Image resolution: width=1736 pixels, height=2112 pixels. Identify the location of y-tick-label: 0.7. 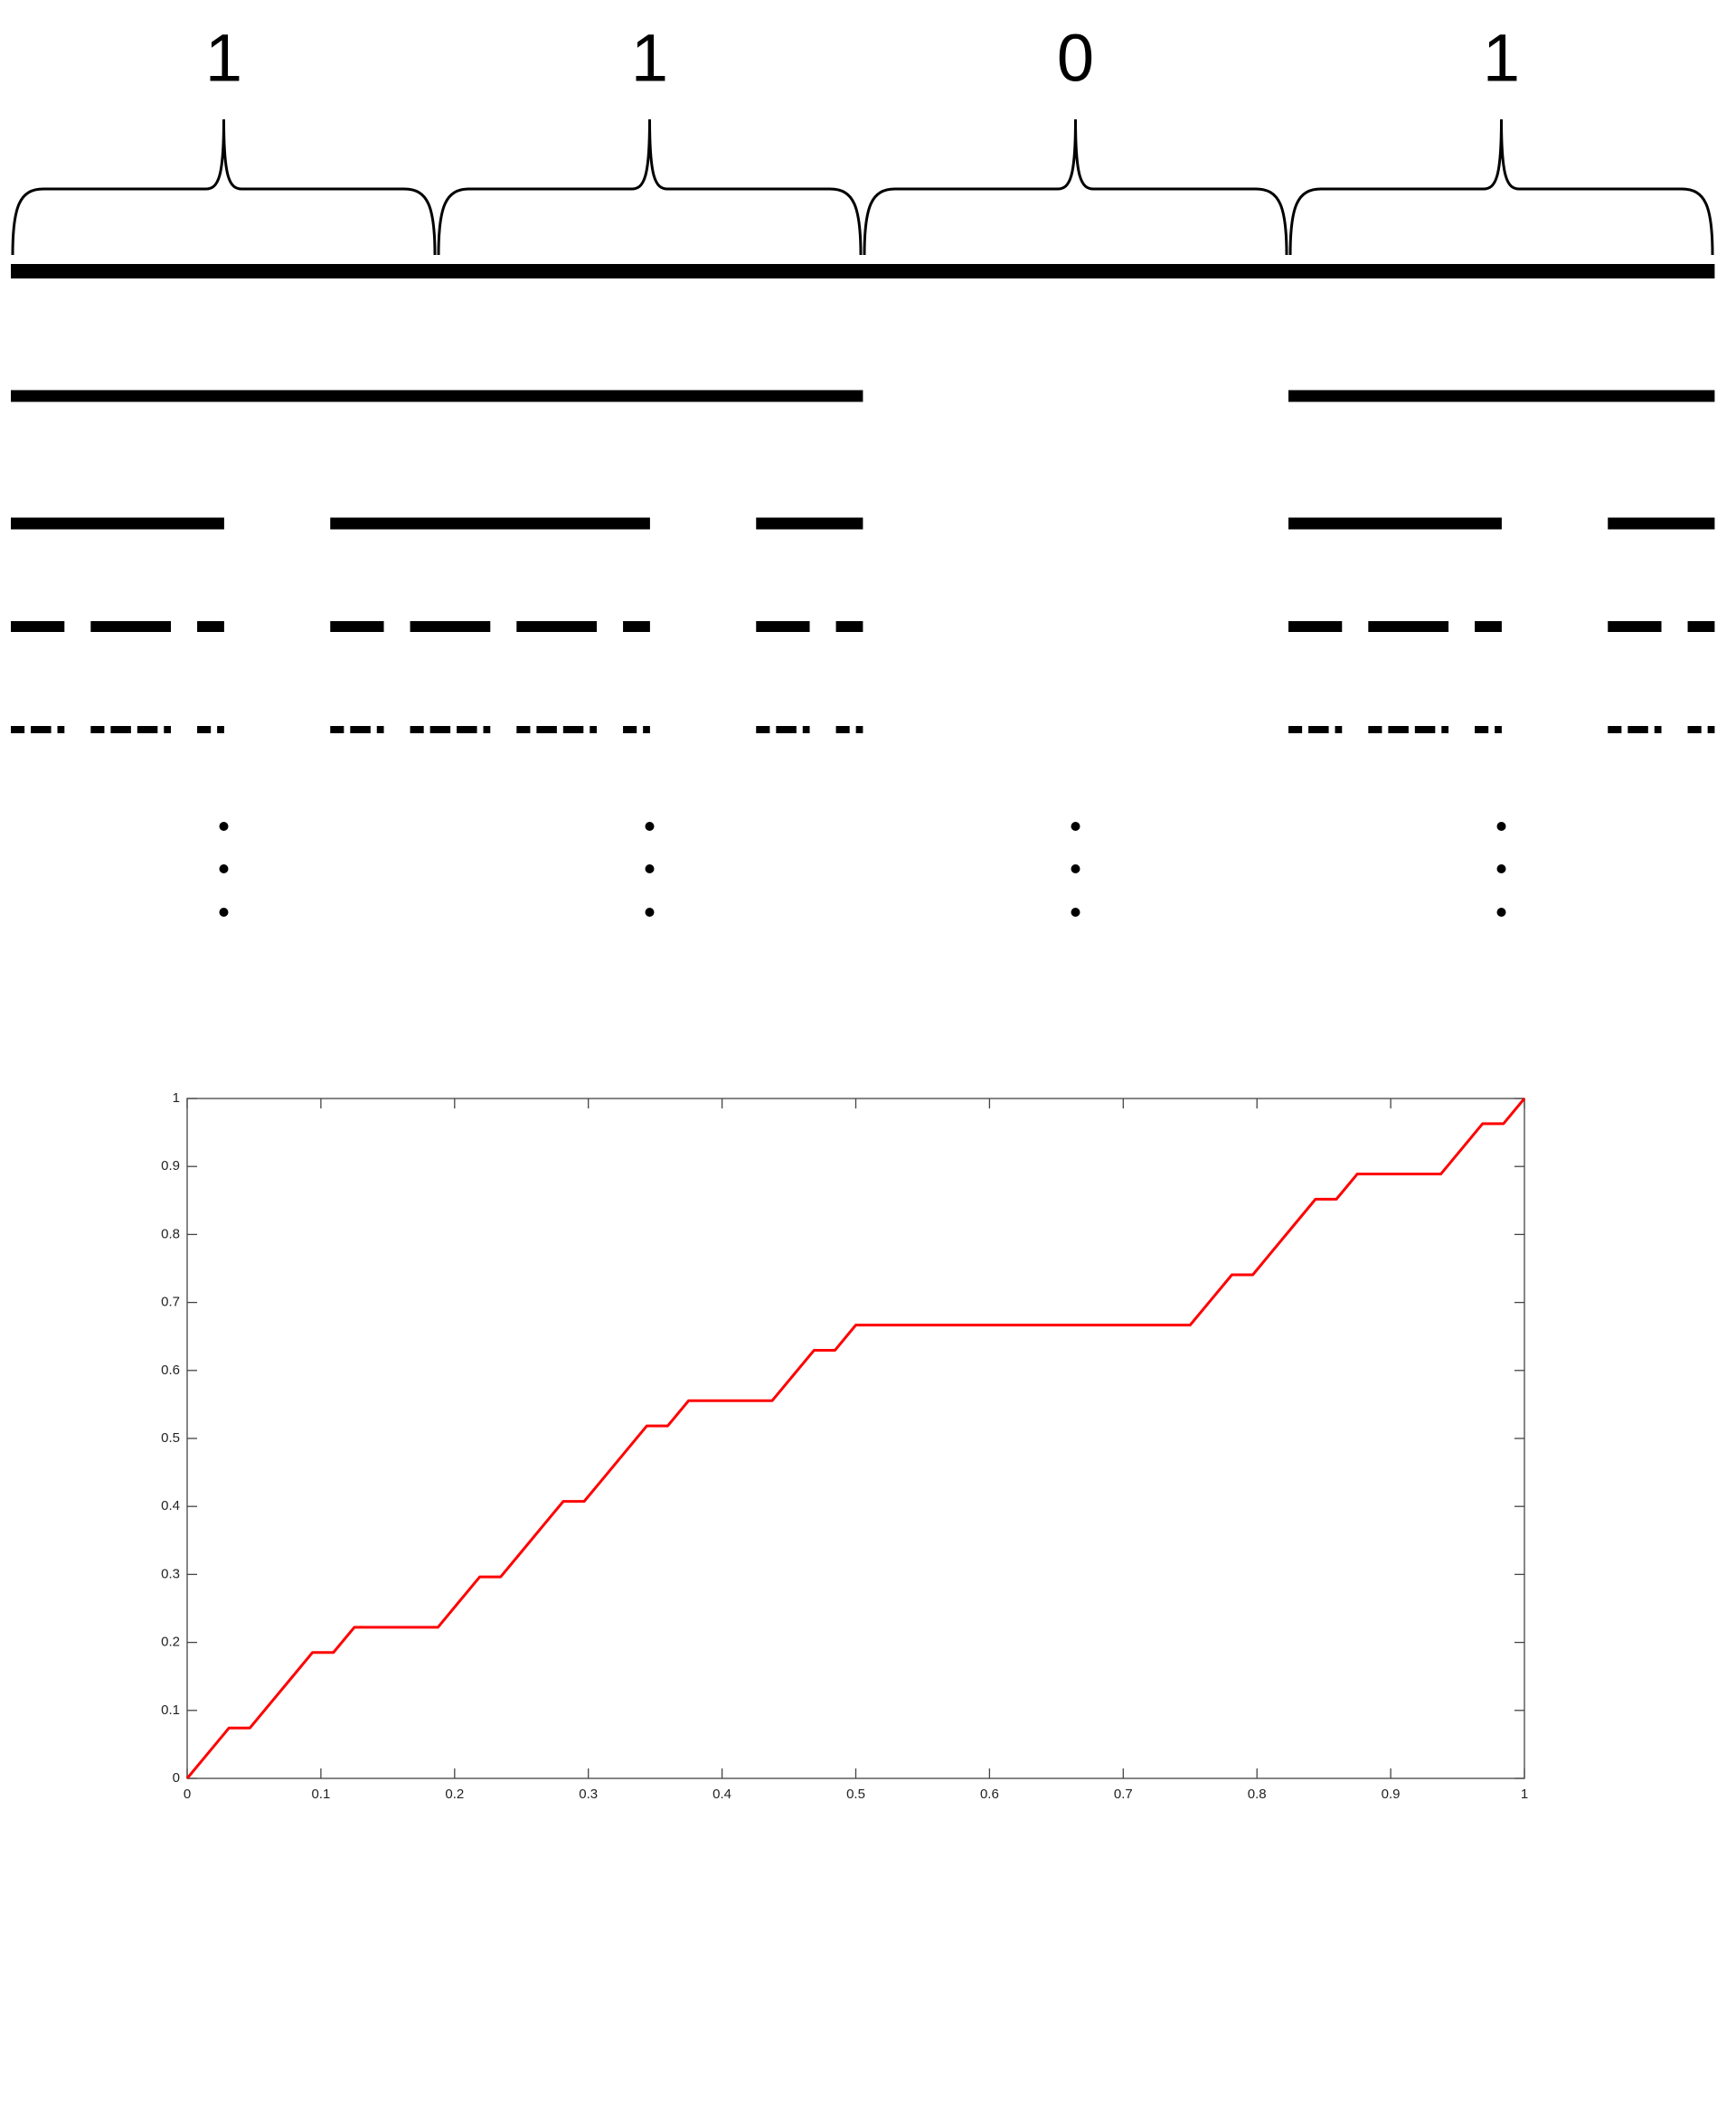
(170, 1302).